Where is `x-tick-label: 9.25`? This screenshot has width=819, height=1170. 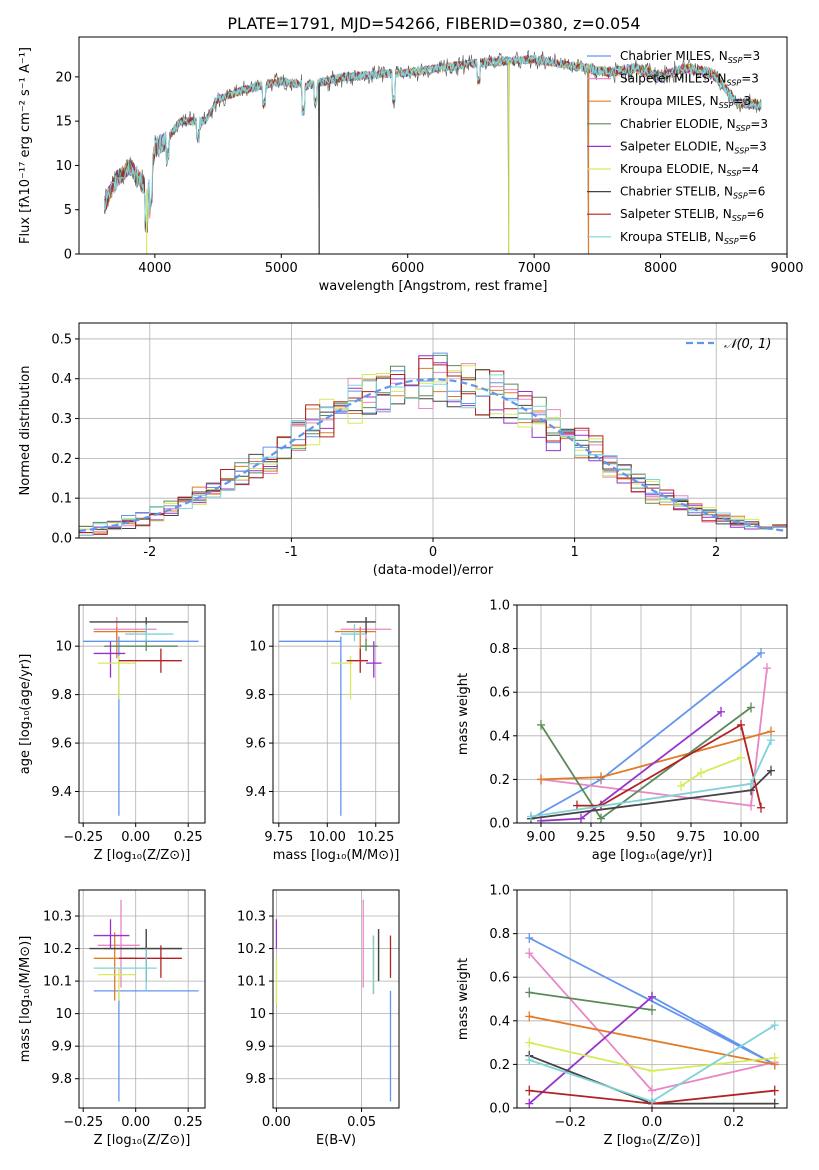 x-tick-label: 9.25 is located at coordinates (591, 837).